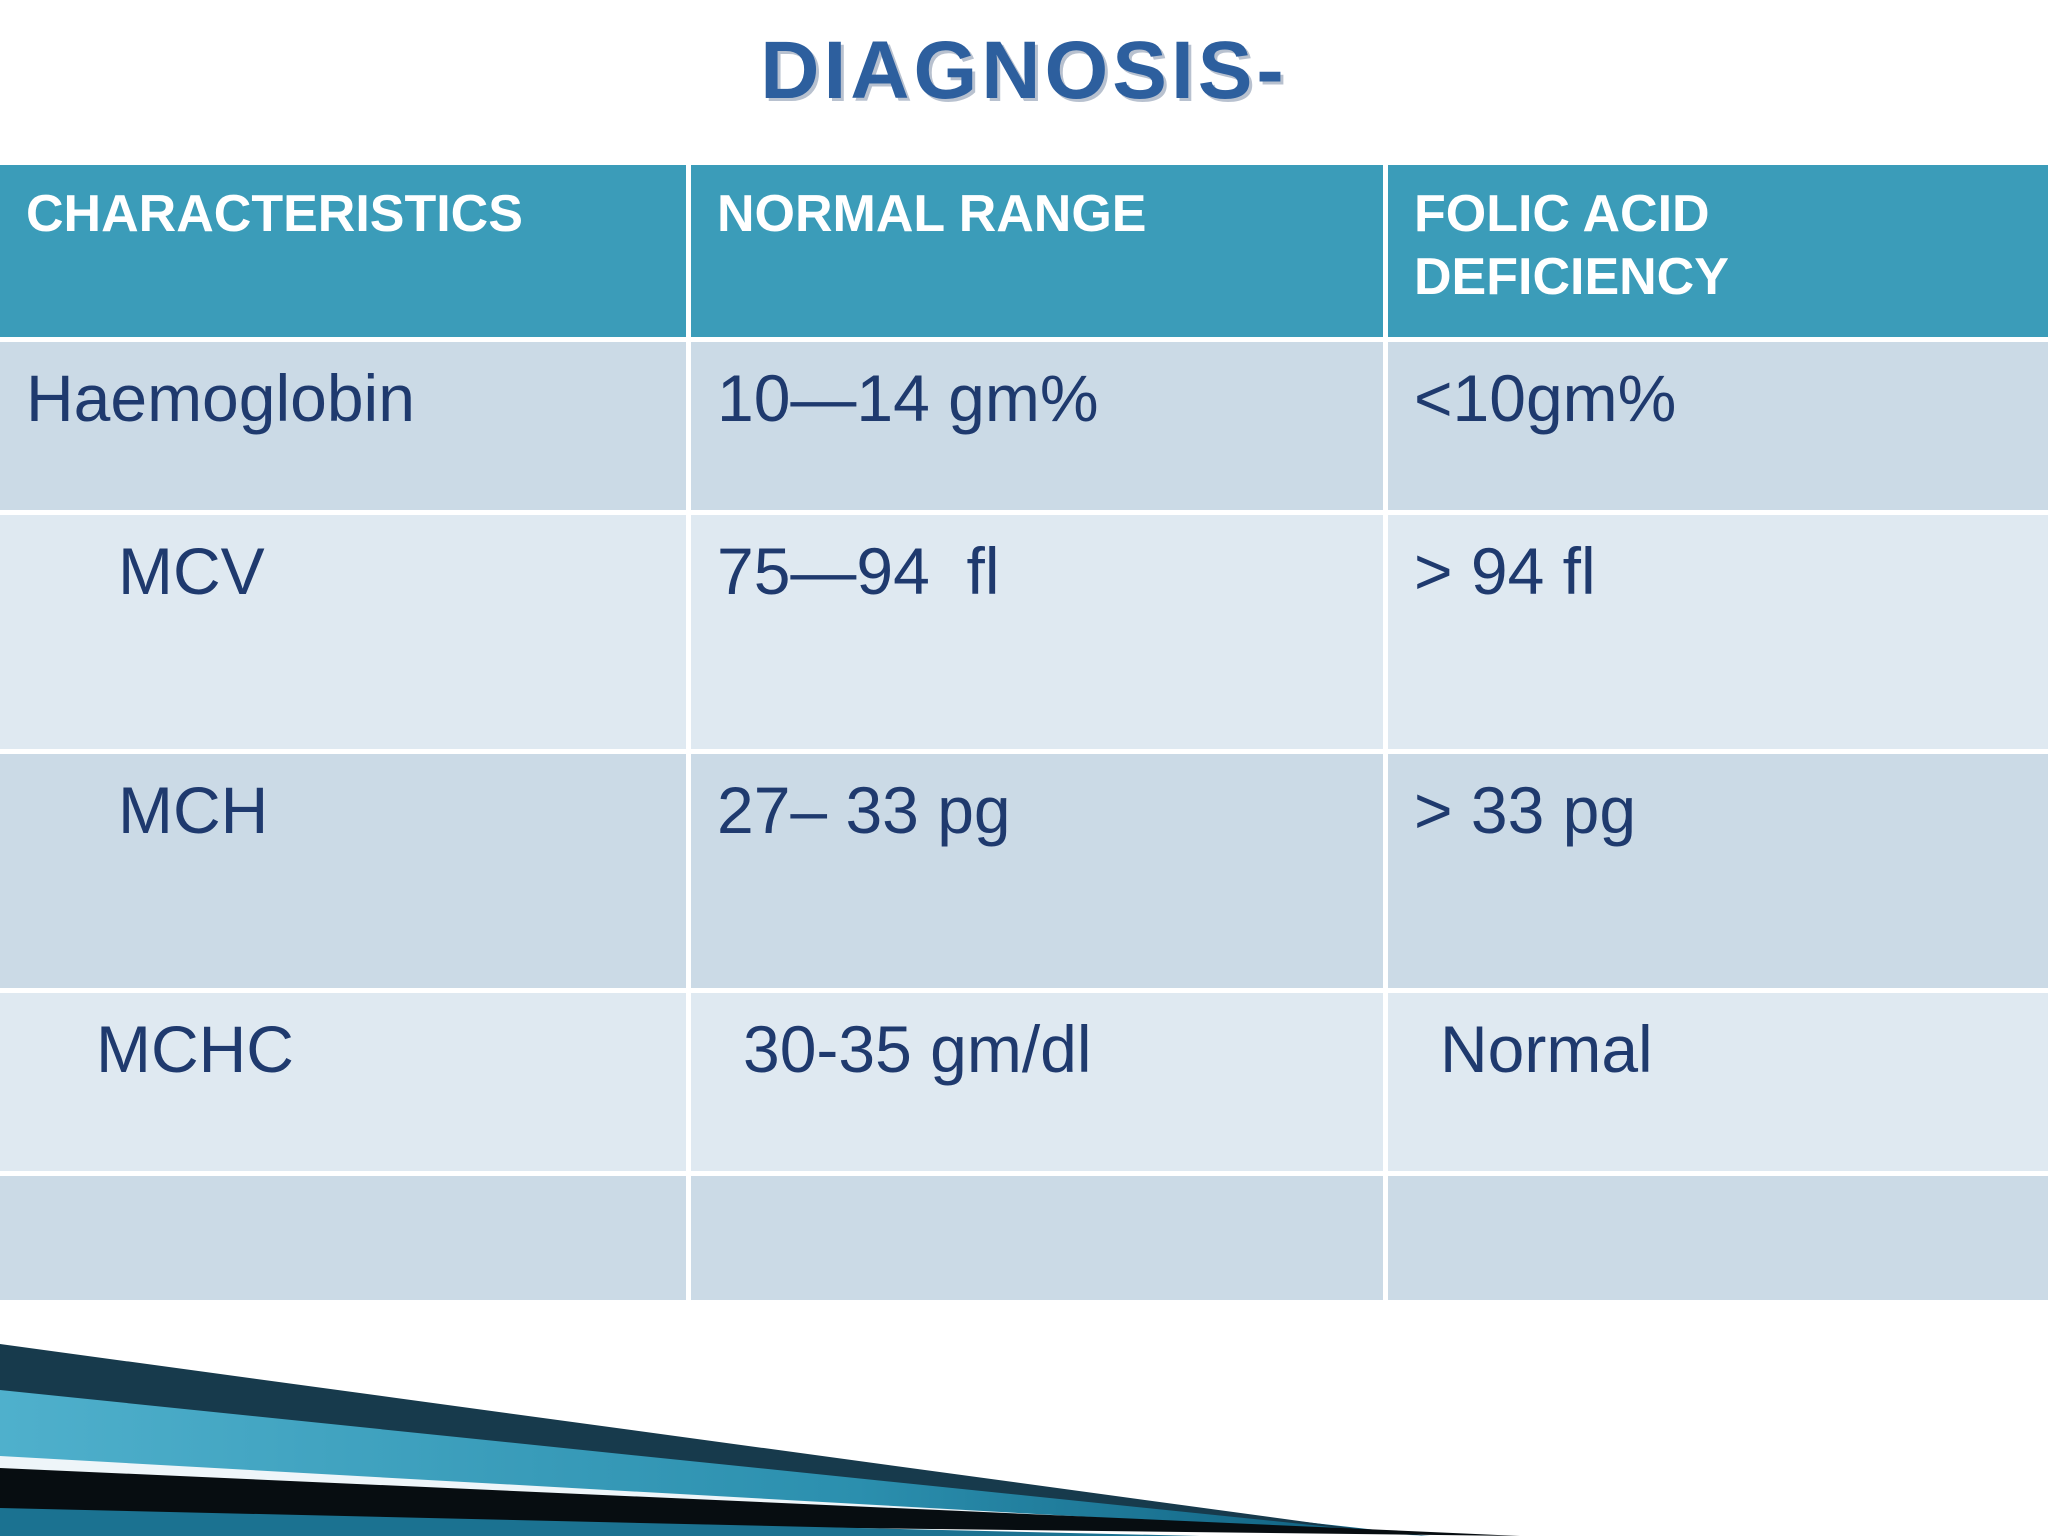 The width and height of the screenshot is (2048, 1536). I want to click on slide-title: DIAGNOSIS-, so click(1024, 70).